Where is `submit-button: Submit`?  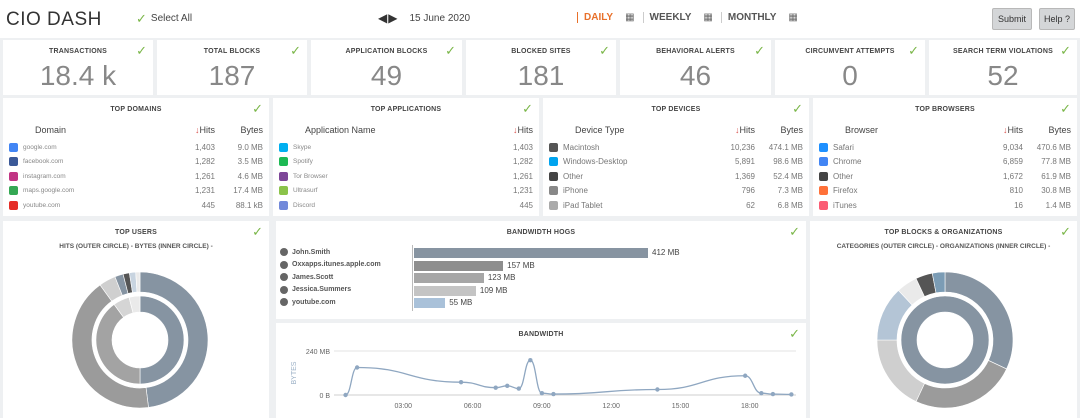
submit-button: Submit is located at coordinates (1012, 19).